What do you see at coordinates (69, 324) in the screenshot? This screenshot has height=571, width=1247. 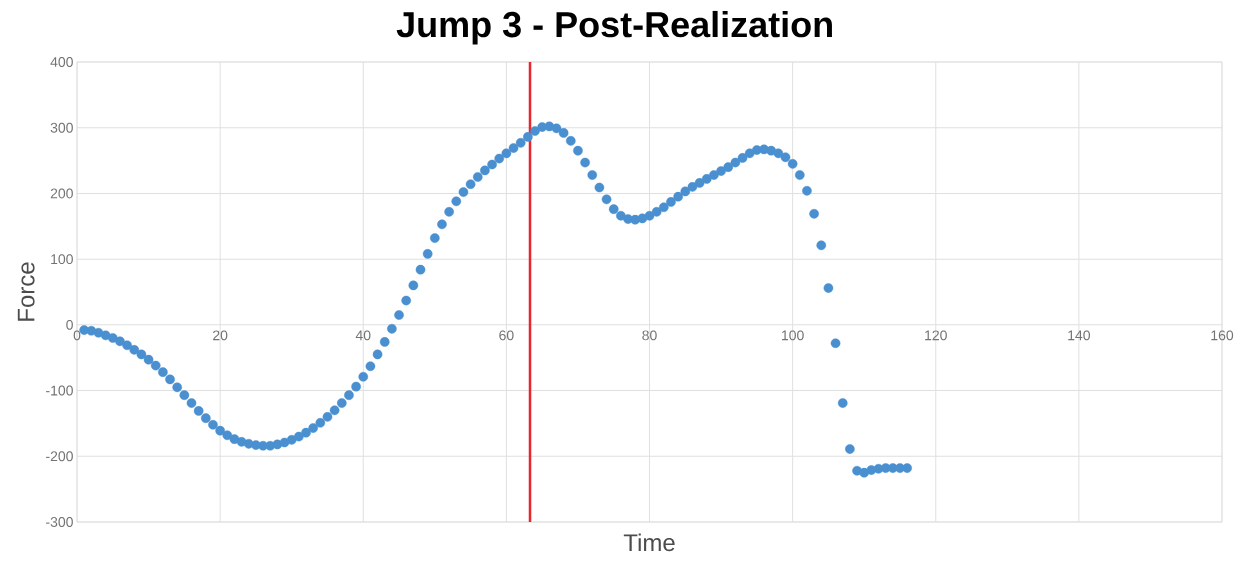 I see `y-tick-label: 0` at bounding box center [69, 324].